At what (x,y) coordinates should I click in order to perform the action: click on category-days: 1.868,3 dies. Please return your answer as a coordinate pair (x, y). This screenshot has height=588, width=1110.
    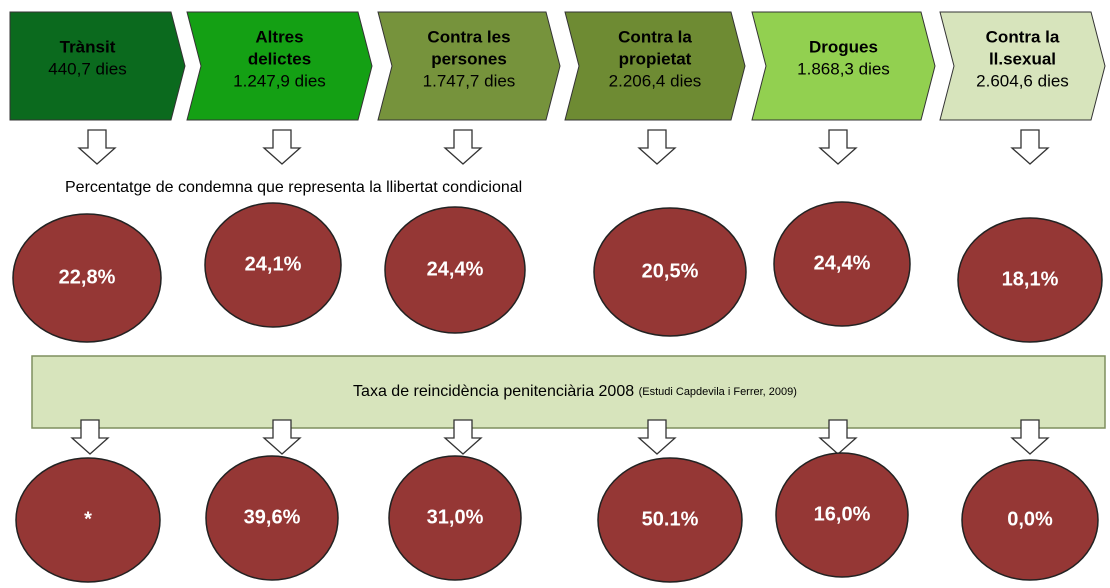
    Looking at the image, I should click on (843, 68).